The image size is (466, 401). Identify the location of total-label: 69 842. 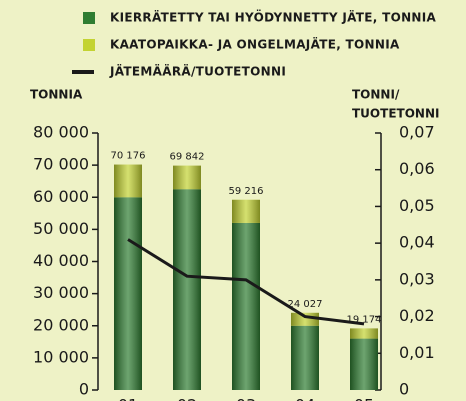
(187, 157).